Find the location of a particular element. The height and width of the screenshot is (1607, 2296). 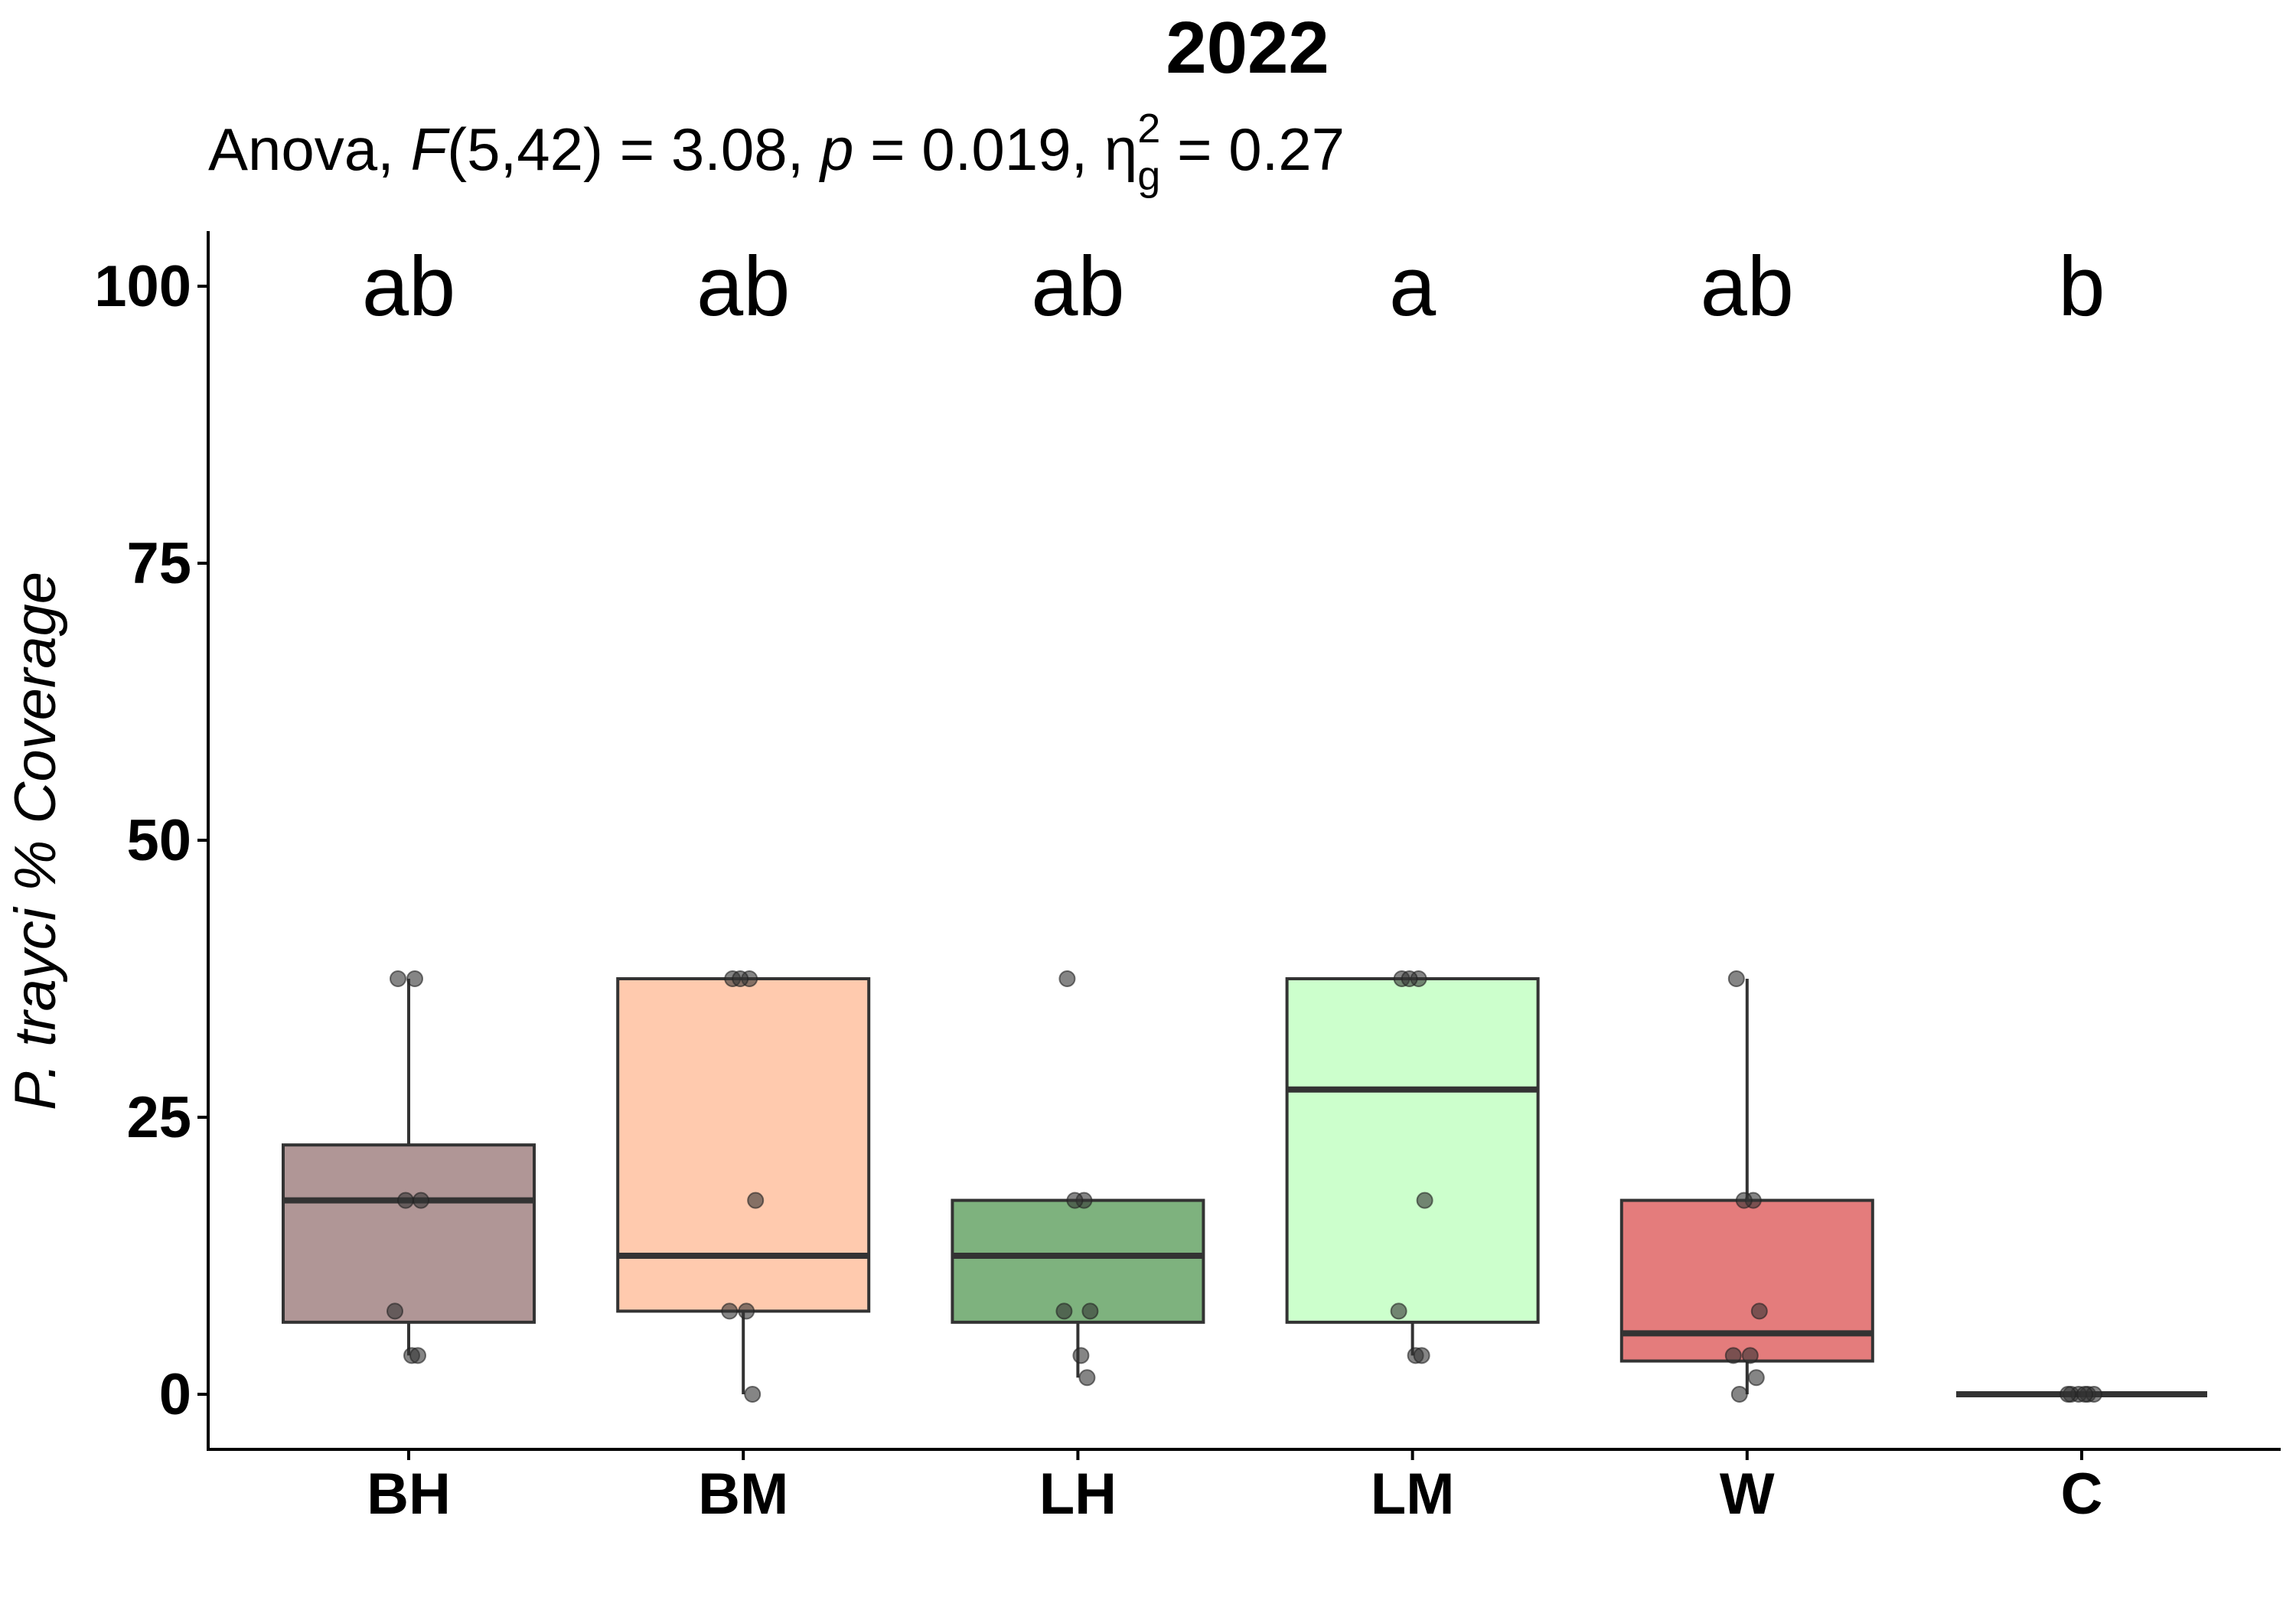

y-tick-label: 25 is located at coordinates (158, 1117).